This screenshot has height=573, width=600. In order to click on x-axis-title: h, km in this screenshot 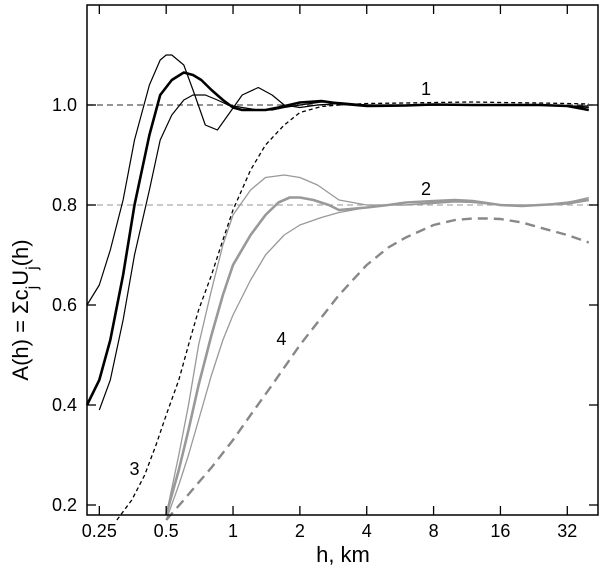, I will do `click(343, 554)`.